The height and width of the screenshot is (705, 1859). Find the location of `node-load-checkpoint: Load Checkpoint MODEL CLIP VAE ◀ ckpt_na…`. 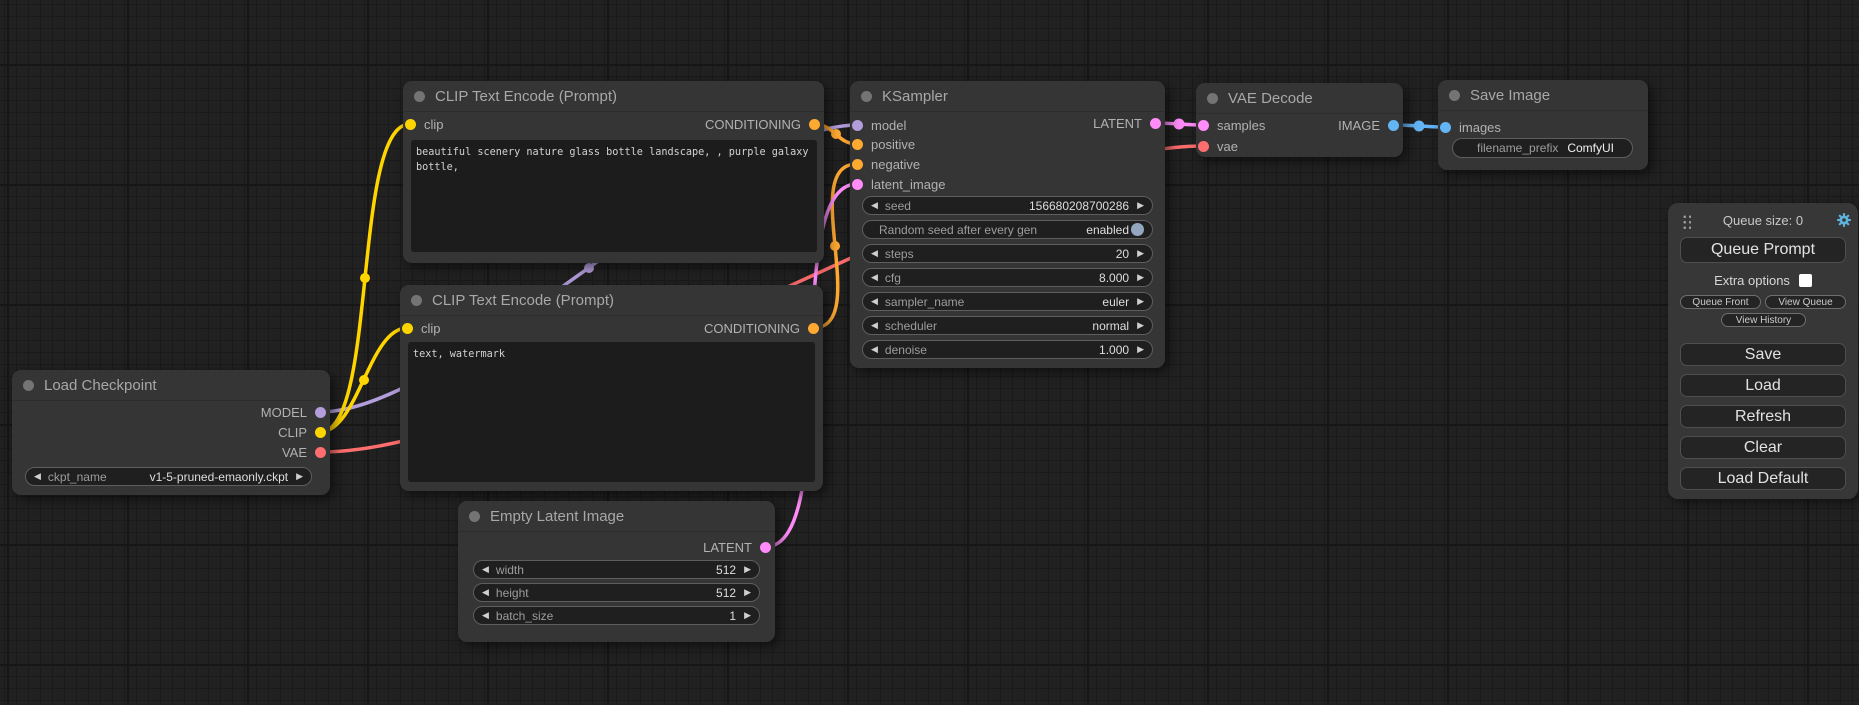

node-load-checkpoint: Load Checkpoint MODEL CLIP VAE ◀ ckpt_na… is located at coordinates (171, 432).